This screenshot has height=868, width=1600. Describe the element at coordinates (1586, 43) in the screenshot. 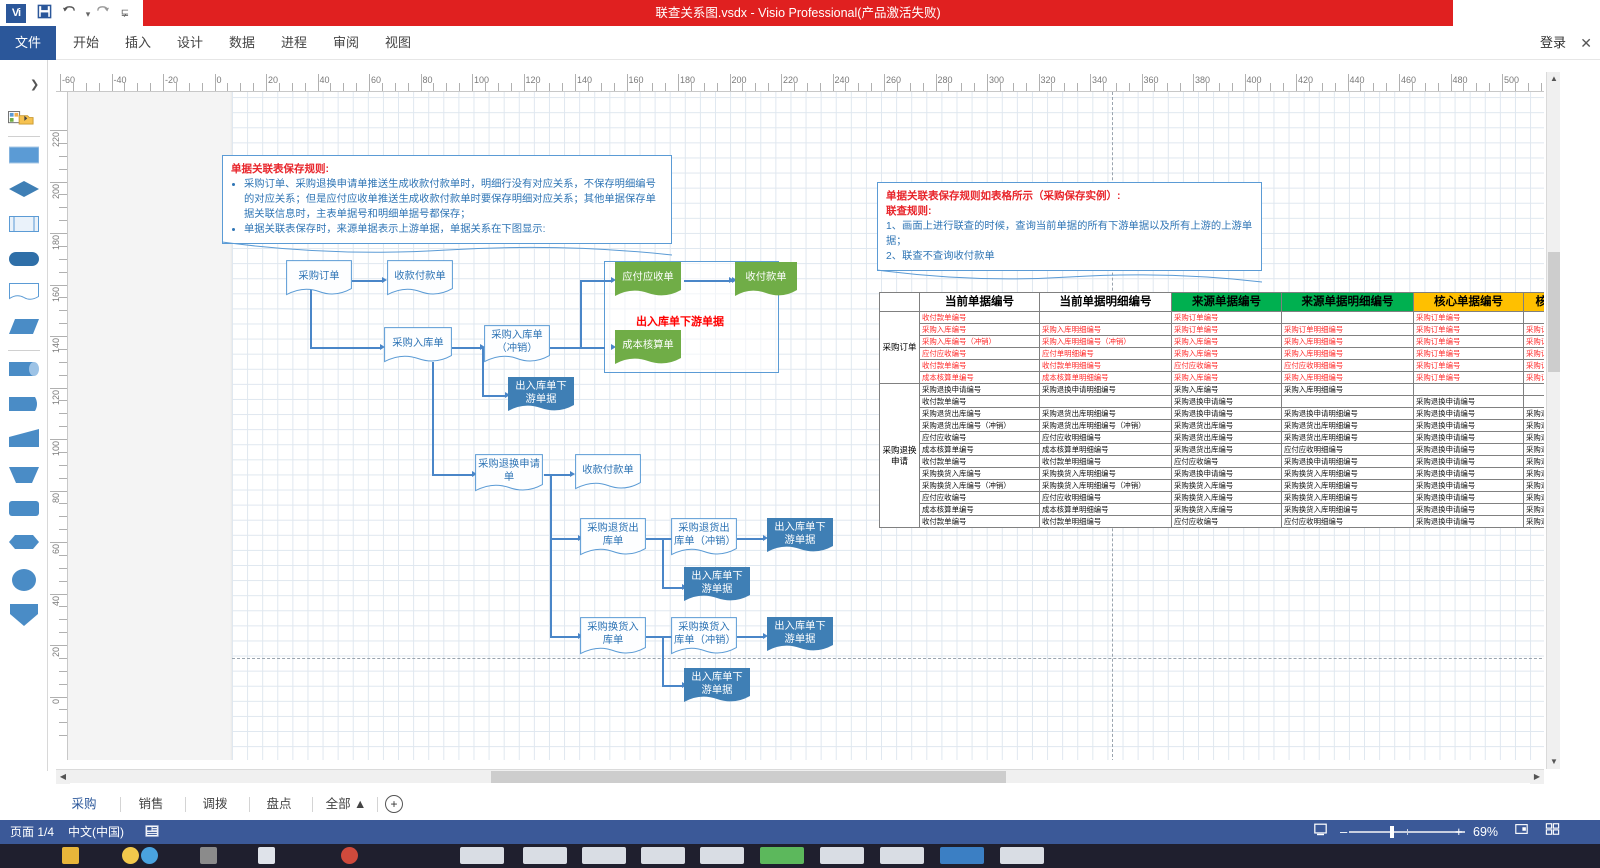

I see `ribbon-close-icon: ✕` at that location.